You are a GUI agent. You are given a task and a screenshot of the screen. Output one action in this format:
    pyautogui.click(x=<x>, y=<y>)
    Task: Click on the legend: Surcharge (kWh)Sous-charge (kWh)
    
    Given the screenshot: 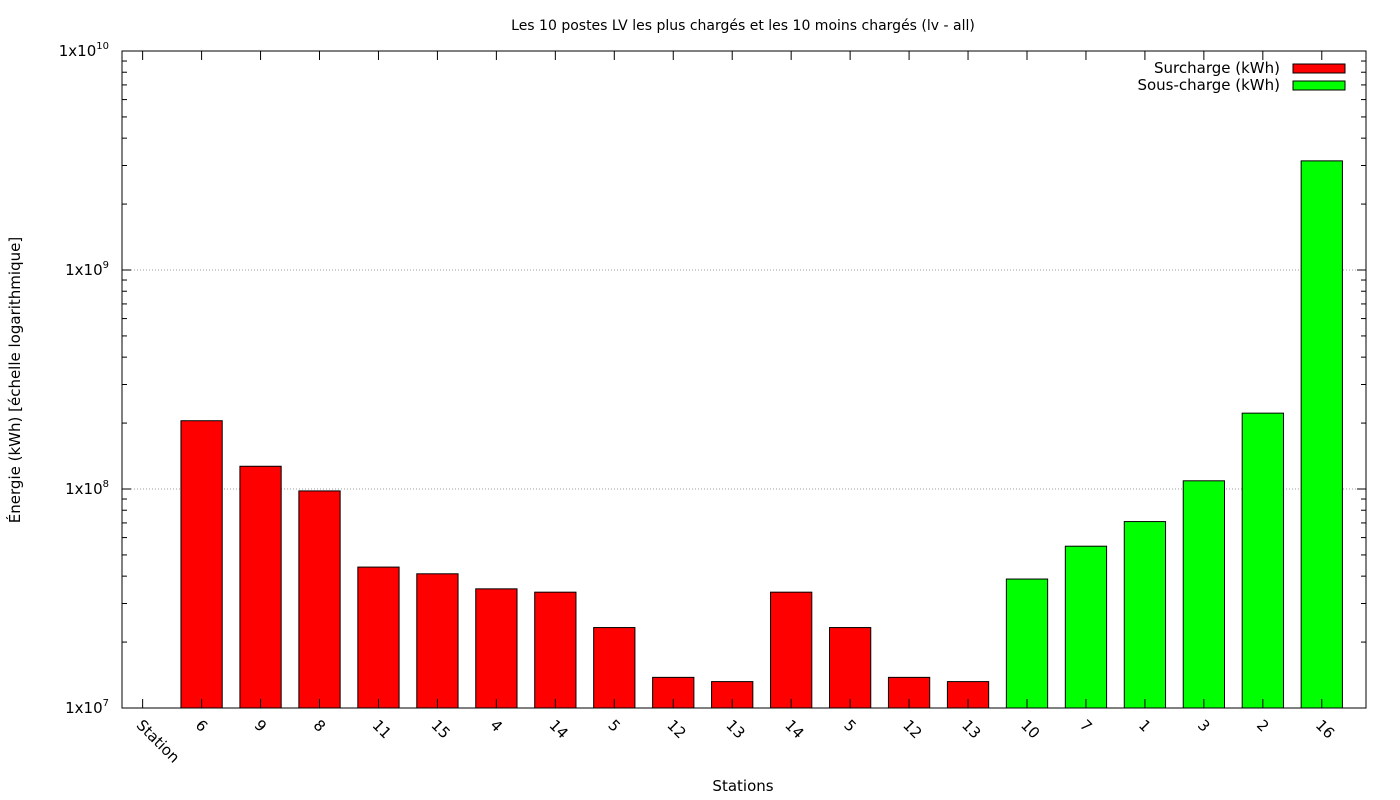 What is the action you would take?
    pyautogui.click(x=1241, y=76)
    